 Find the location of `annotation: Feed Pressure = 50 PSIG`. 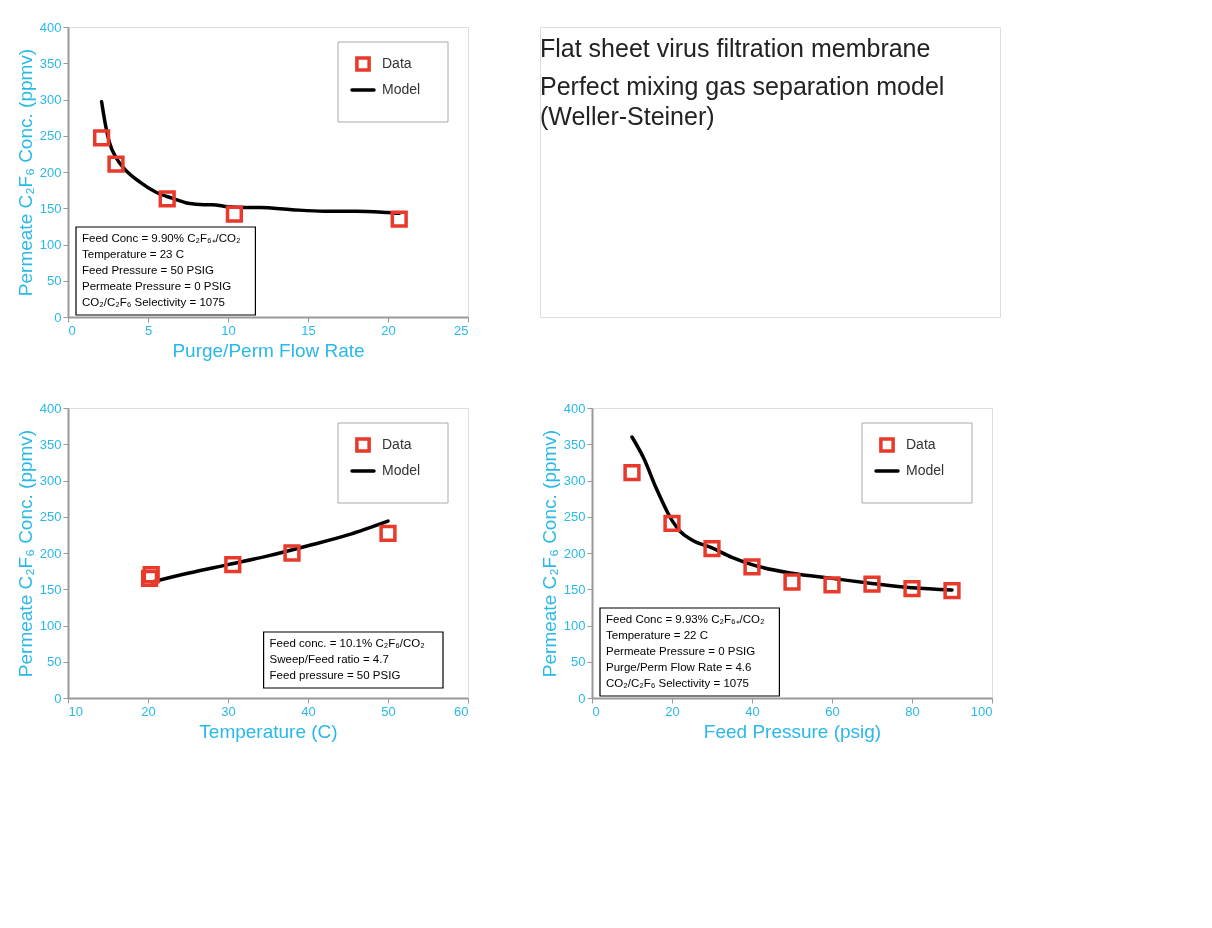

annotation: Feed Pressure = 50 PSIG is located at coordinates (148, 270).